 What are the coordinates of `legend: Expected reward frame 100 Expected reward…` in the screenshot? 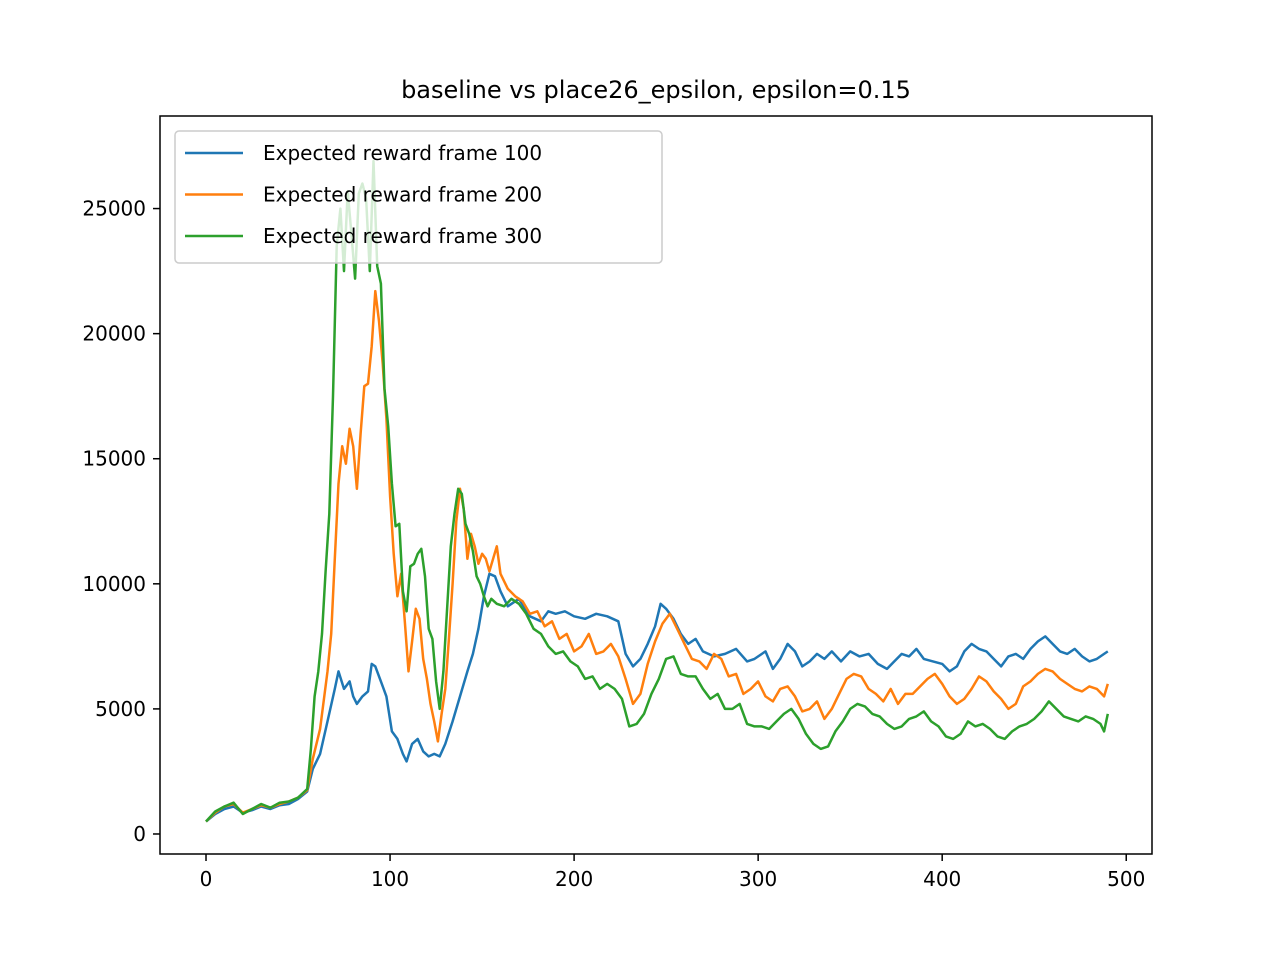 It's located at (418, 197).